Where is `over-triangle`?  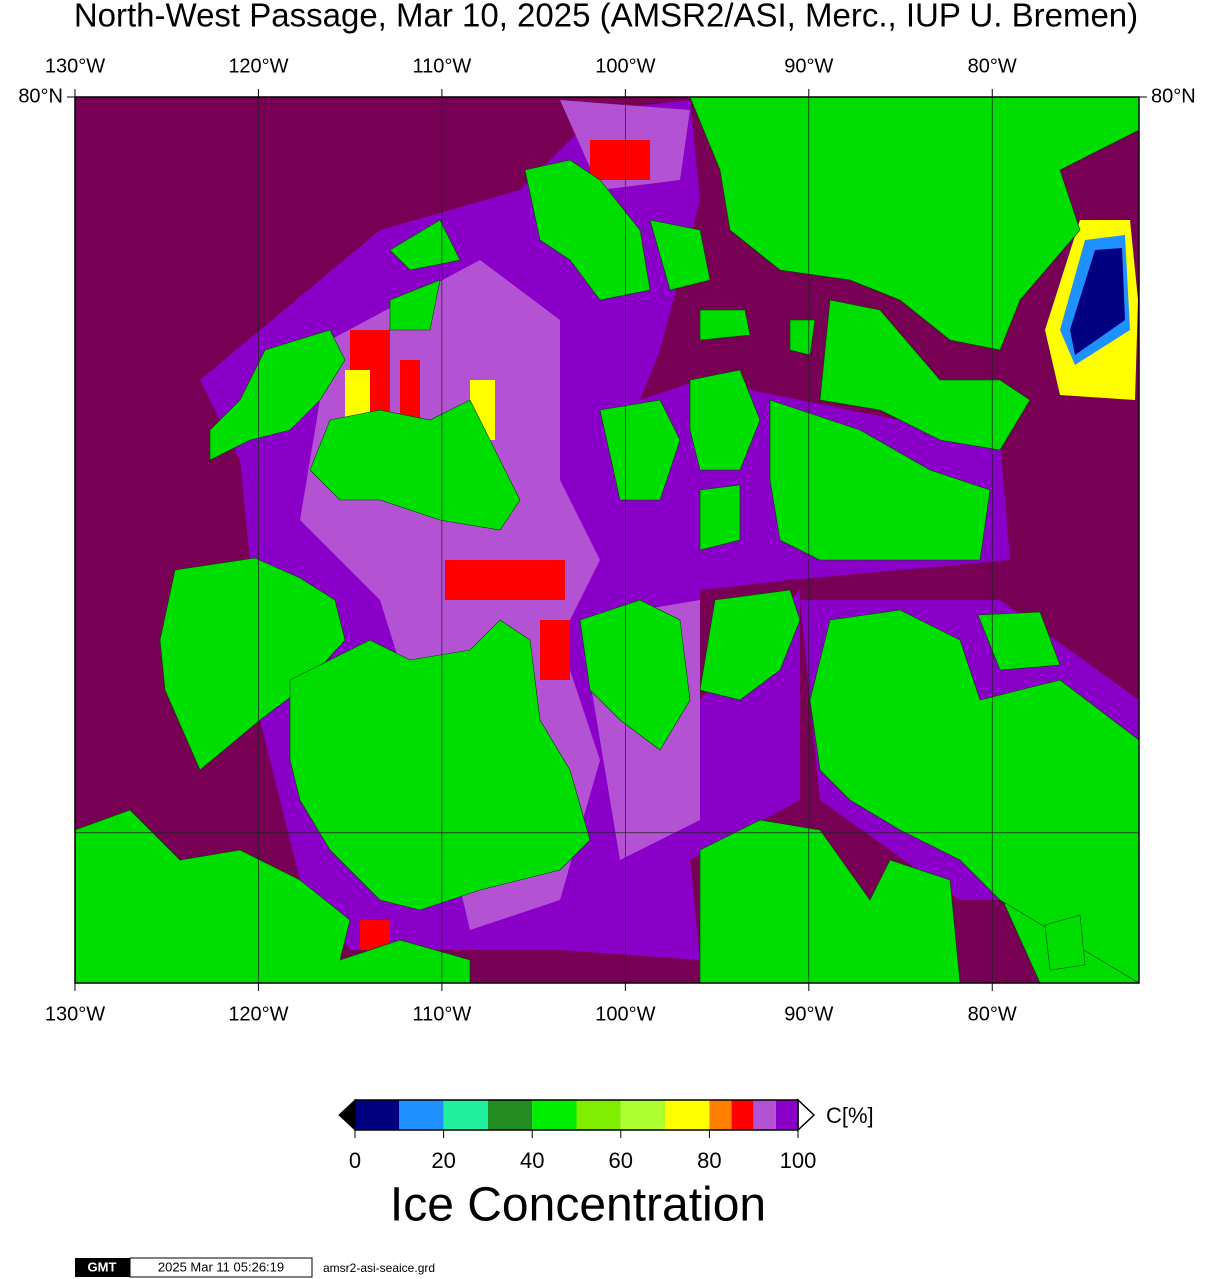
over-triangle is located at coordinates (806, 1115).